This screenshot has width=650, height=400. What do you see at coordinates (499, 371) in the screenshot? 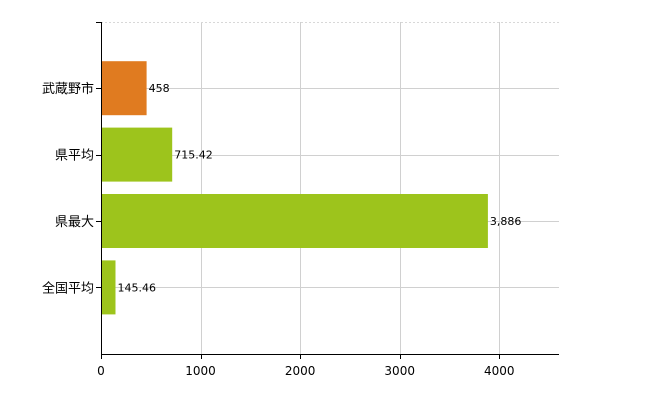
I see `x-tick-label: 4000` at bounding box center [499, 371].